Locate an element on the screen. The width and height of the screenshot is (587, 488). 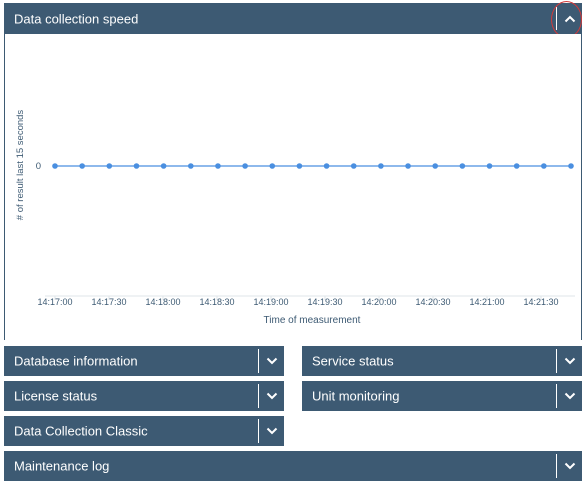
unit-monitoring-panel: Unit monitoring is located at coordinates (442, 396).